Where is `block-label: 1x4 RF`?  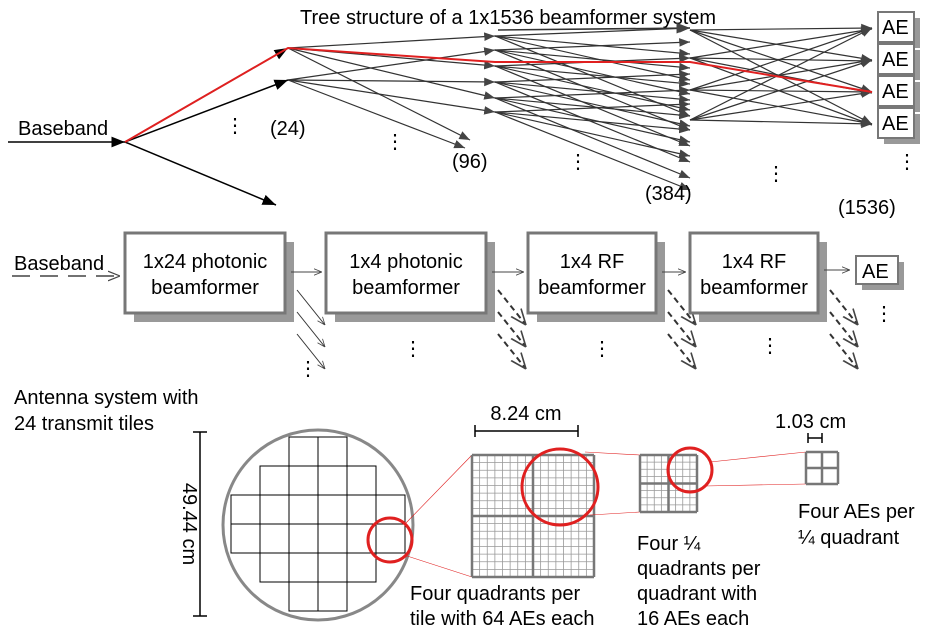 block-label: 1x4 RF is located at coordinates (754, 262).